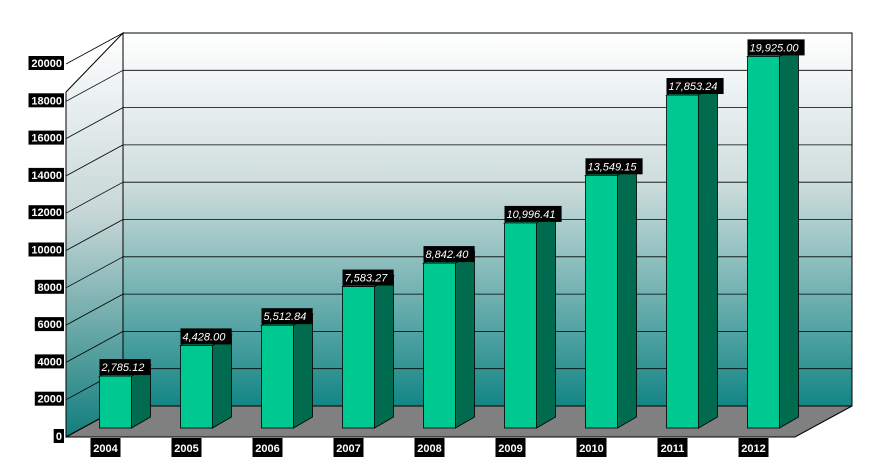 Image resolution: width=869 pixels, height=467 pixels. I want to click on bar-2008: 8,842.40, so click(449, 337).